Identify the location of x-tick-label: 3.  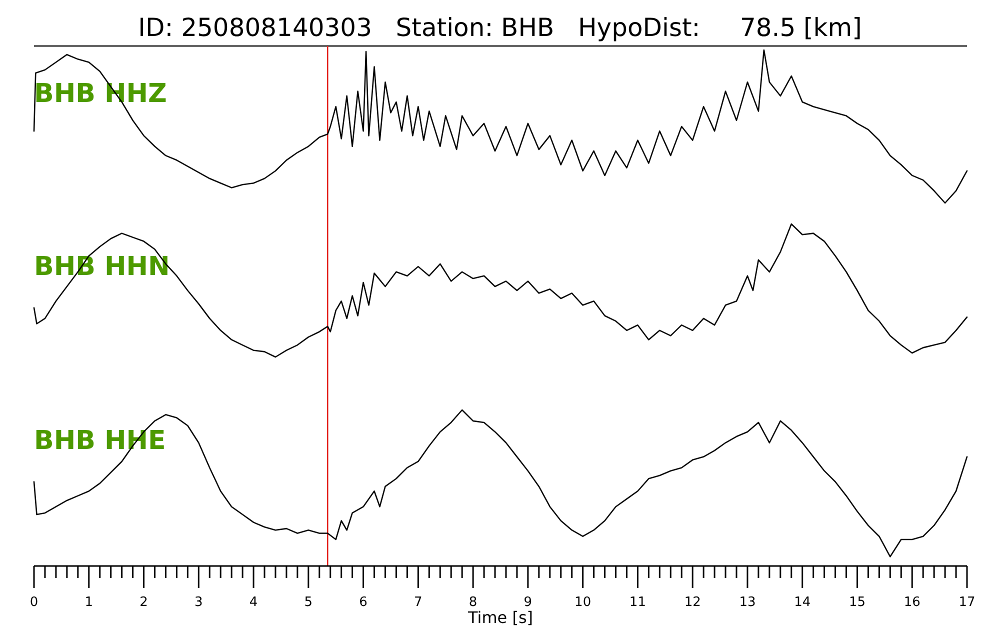
(198, 602).